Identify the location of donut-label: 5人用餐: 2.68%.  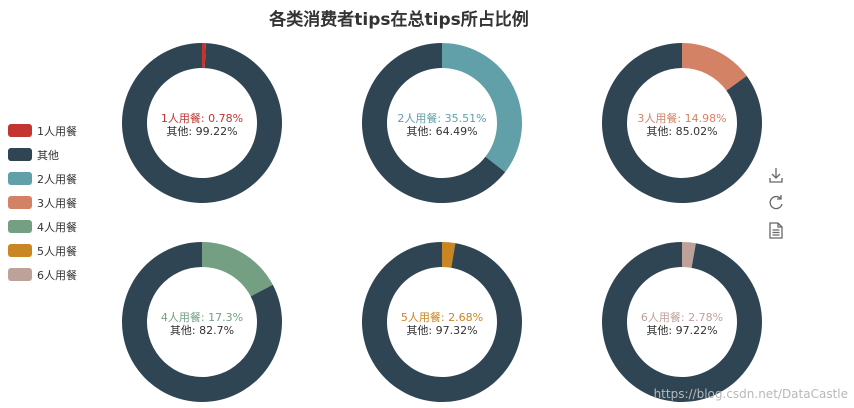
(442, 317).